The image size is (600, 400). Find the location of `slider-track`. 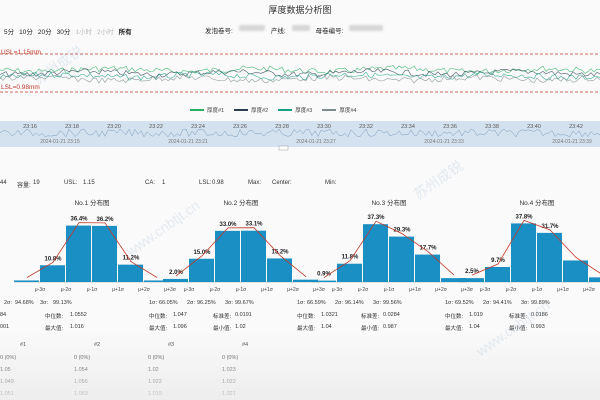

slider-track is located at coordinates (300, 134).